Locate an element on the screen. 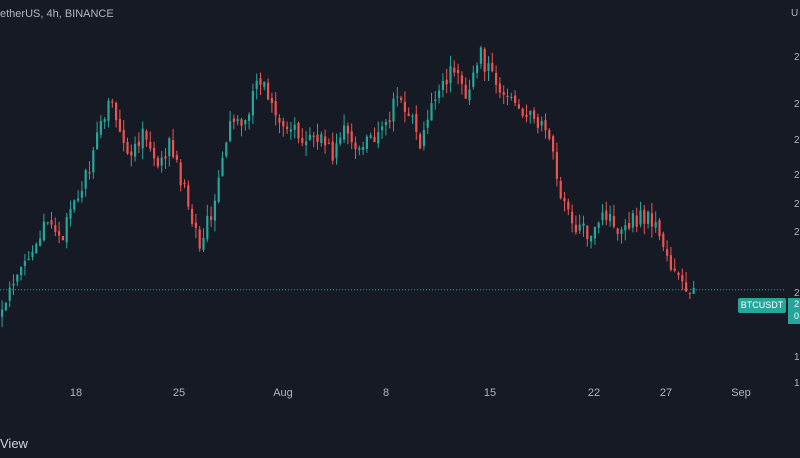  time-tick-label: 8 is located at coordinates (386, 393).